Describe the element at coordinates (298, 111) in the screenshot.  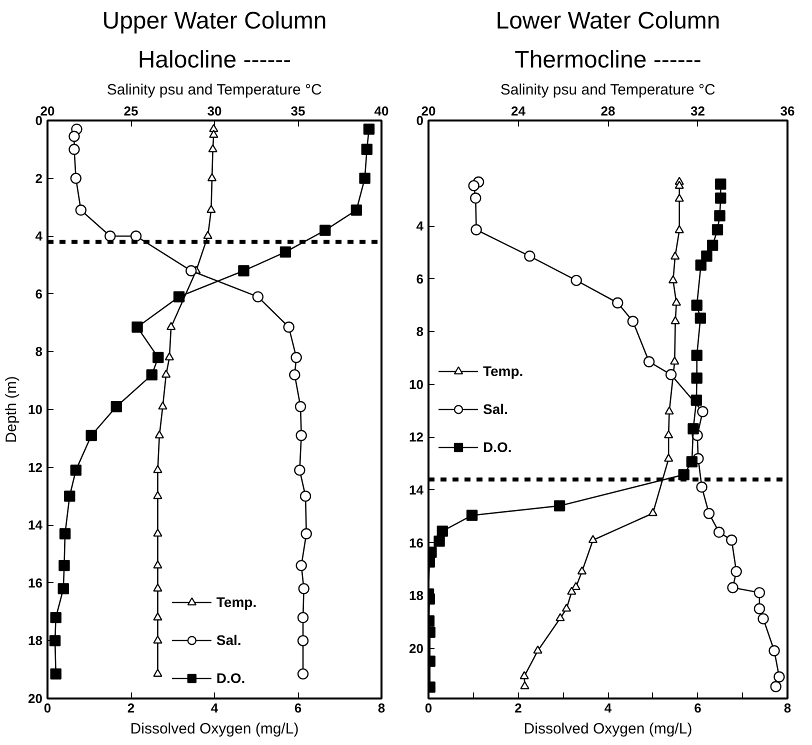
I see `x2-tick-label: 35` at that location.